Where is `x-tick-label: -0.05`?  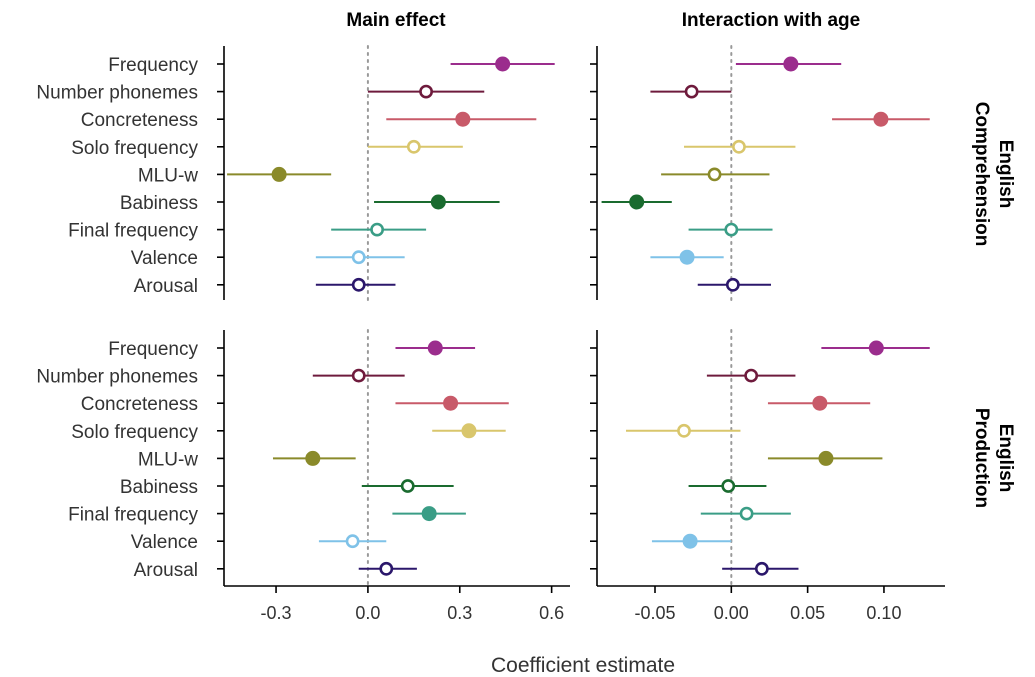
x-tick-label: -0.05 is located at coordinates (654, 613).